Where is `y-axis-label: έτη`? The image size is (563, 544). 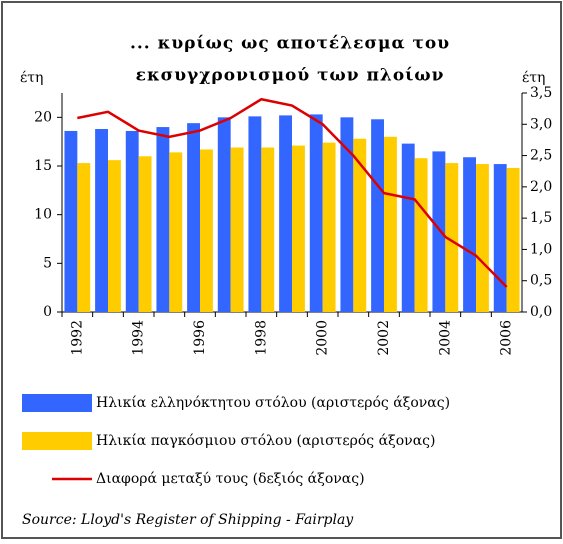
y-axis-label: έτη is located at coordinates (31, 77).